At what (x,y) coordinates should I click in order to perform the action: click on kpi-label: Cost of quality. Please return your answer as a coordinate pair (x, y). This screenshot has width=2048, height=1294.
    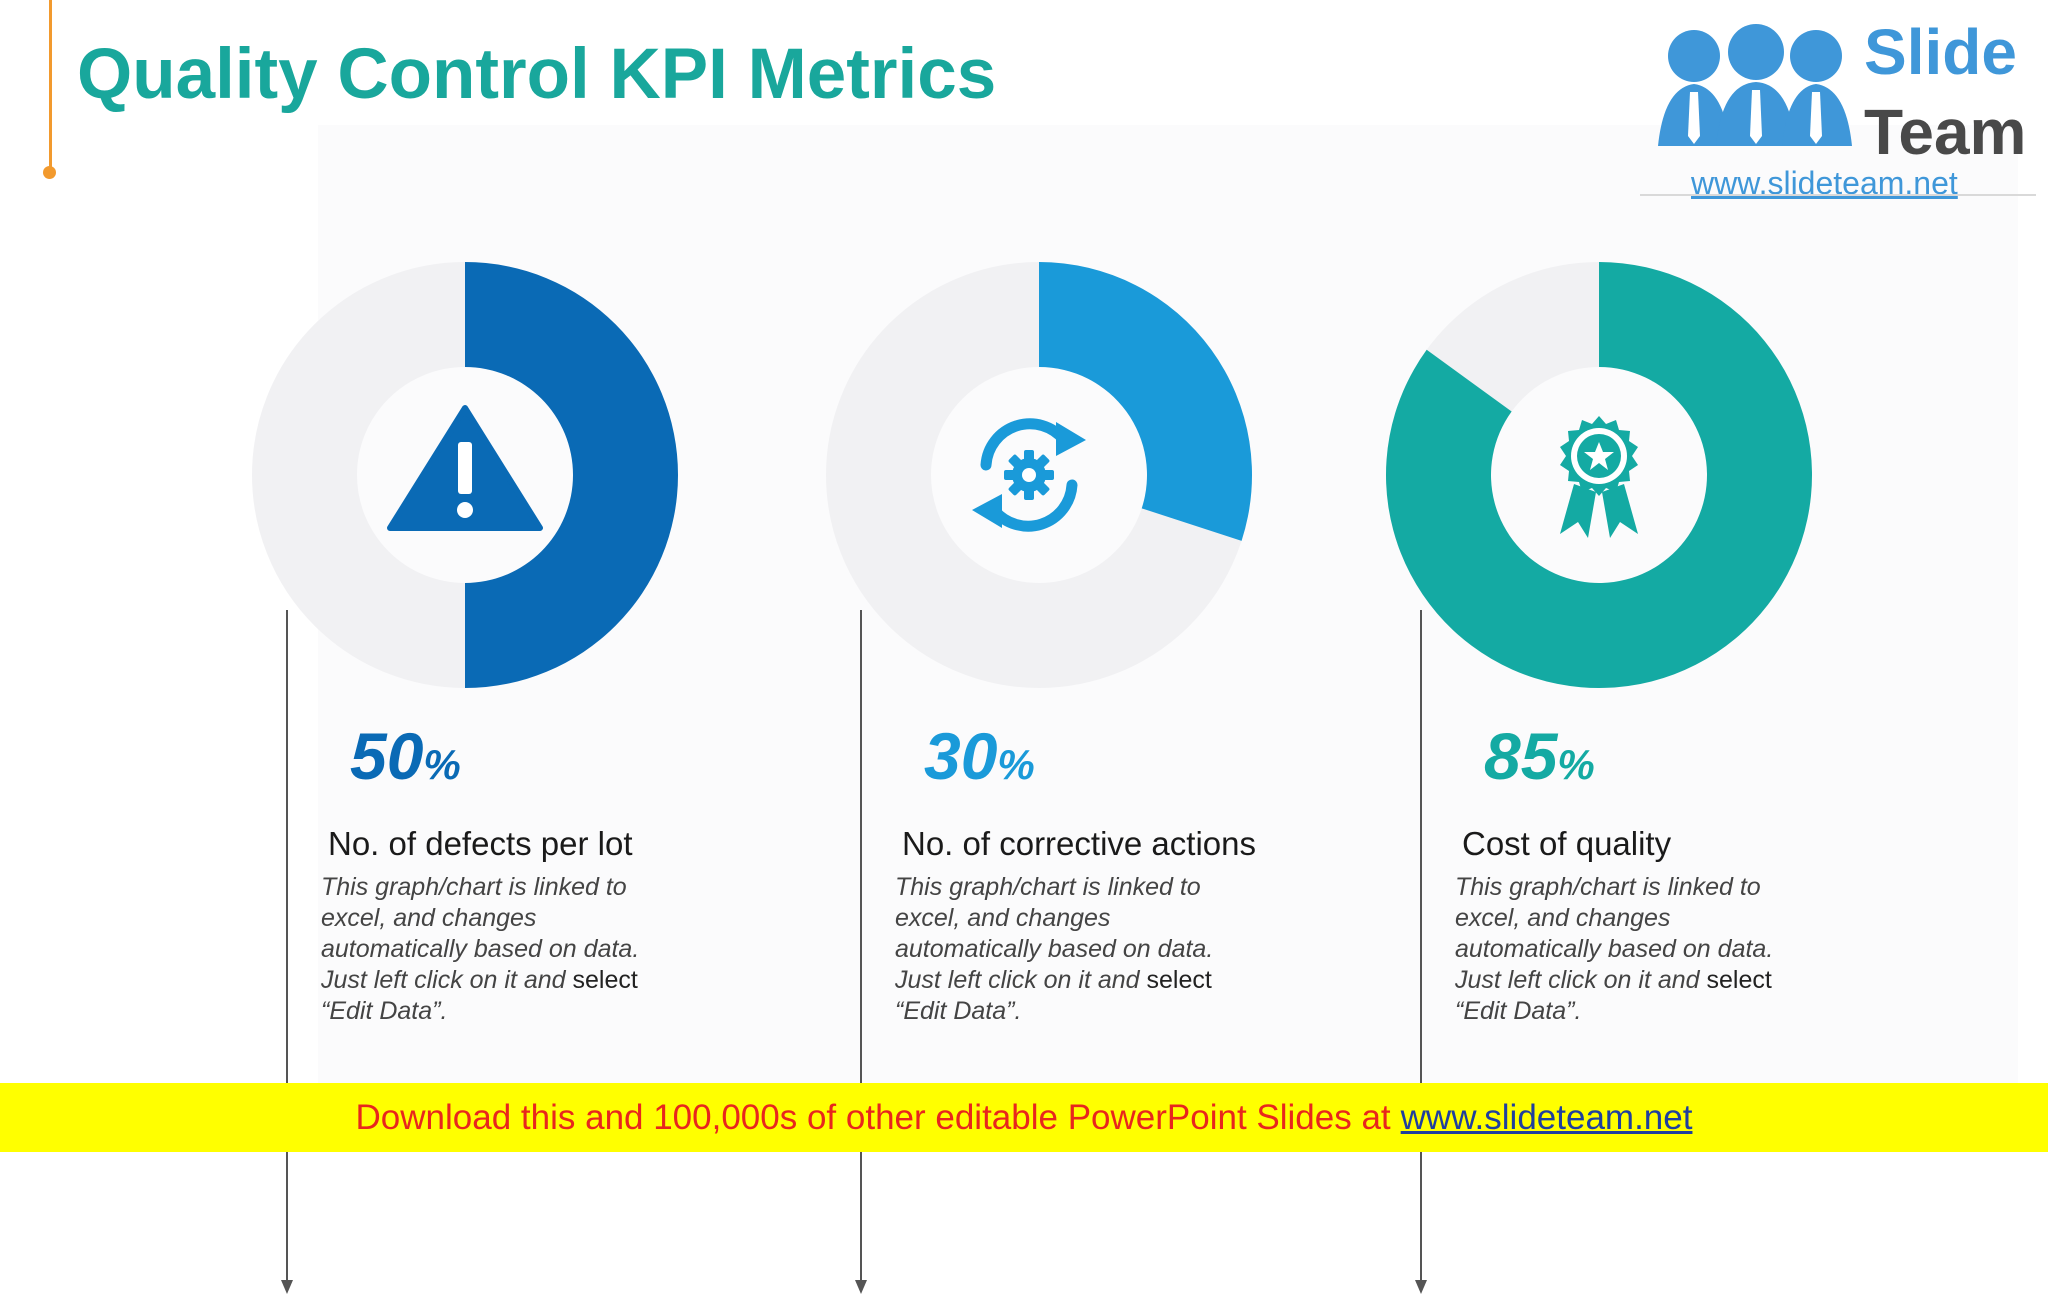
    Looking at the image, I should click on (1567, 843).